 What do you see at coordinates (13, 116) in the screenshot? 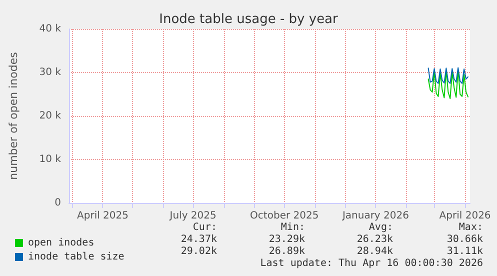
I see `y-axis-title: number of open inodes` at bounding box center [13, 116].